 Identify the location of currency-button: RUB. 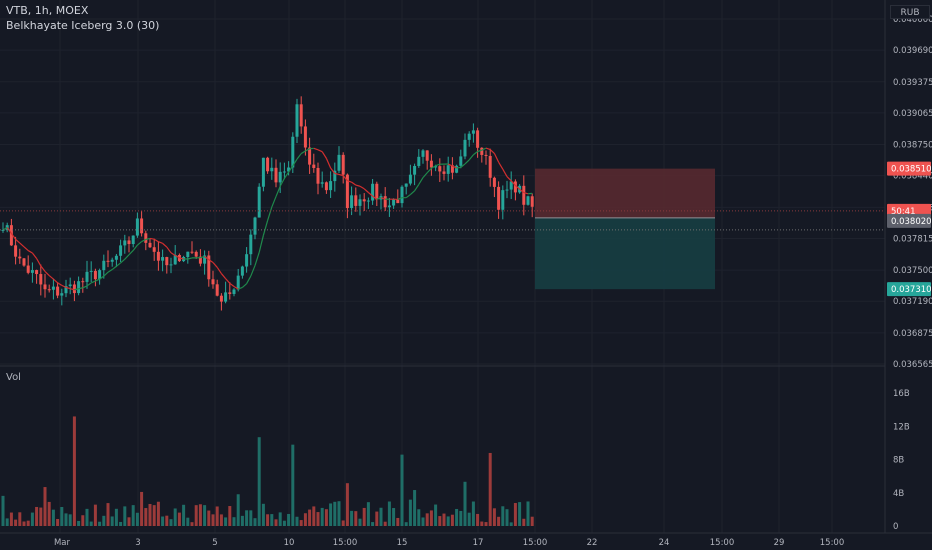
(910, 12).